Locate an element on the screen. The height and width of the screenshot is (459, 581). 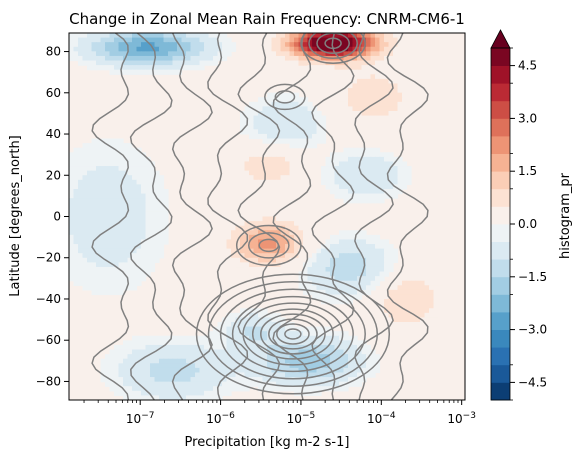
x-tick-label: 10⁻⁷ is located at coordinates (140, 418).